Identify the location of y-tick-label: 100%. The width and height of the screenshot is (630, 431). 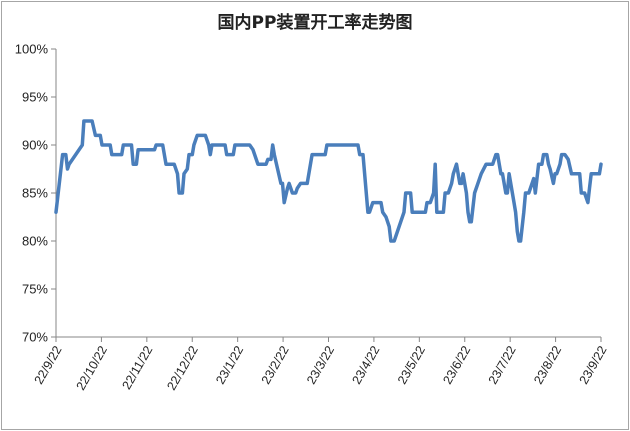
(32, 49).